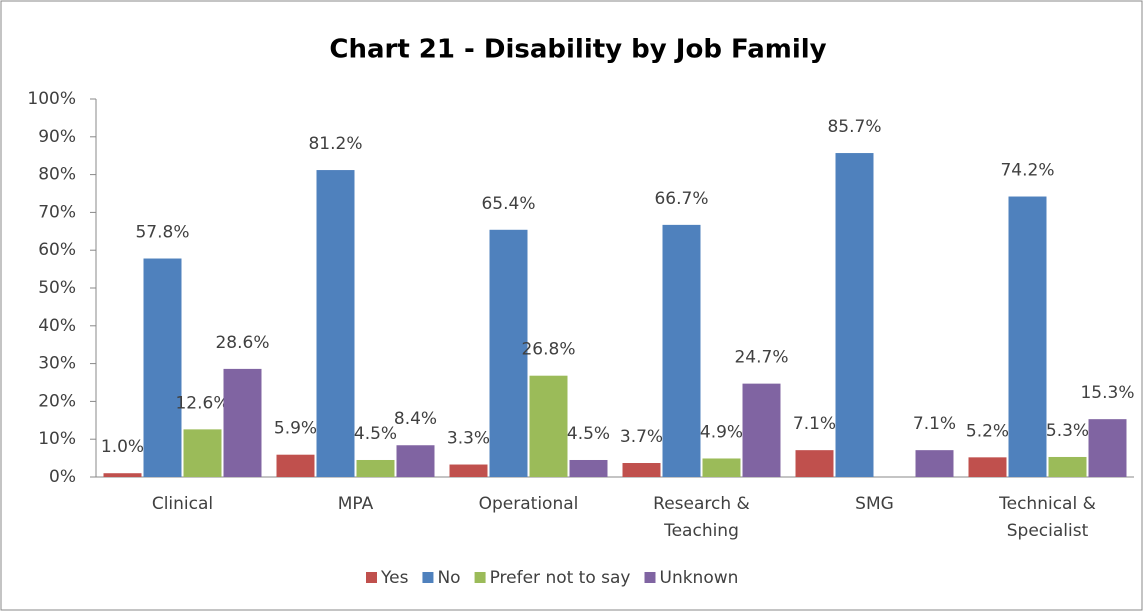  What do you see at coordinates (62, 477) in the screenshot?
I see `y-tick-label: 0%` at bounding box center [62, 477].